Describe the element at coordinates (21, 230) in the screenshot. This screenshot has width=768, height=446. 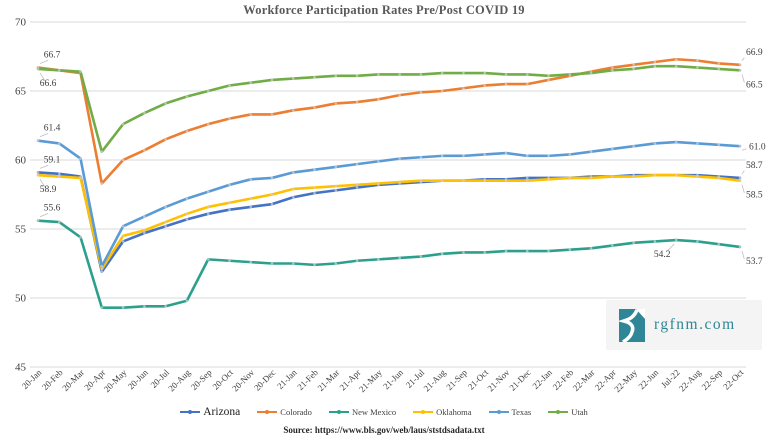
I see `y-axis-tick-label: 55` at that location.